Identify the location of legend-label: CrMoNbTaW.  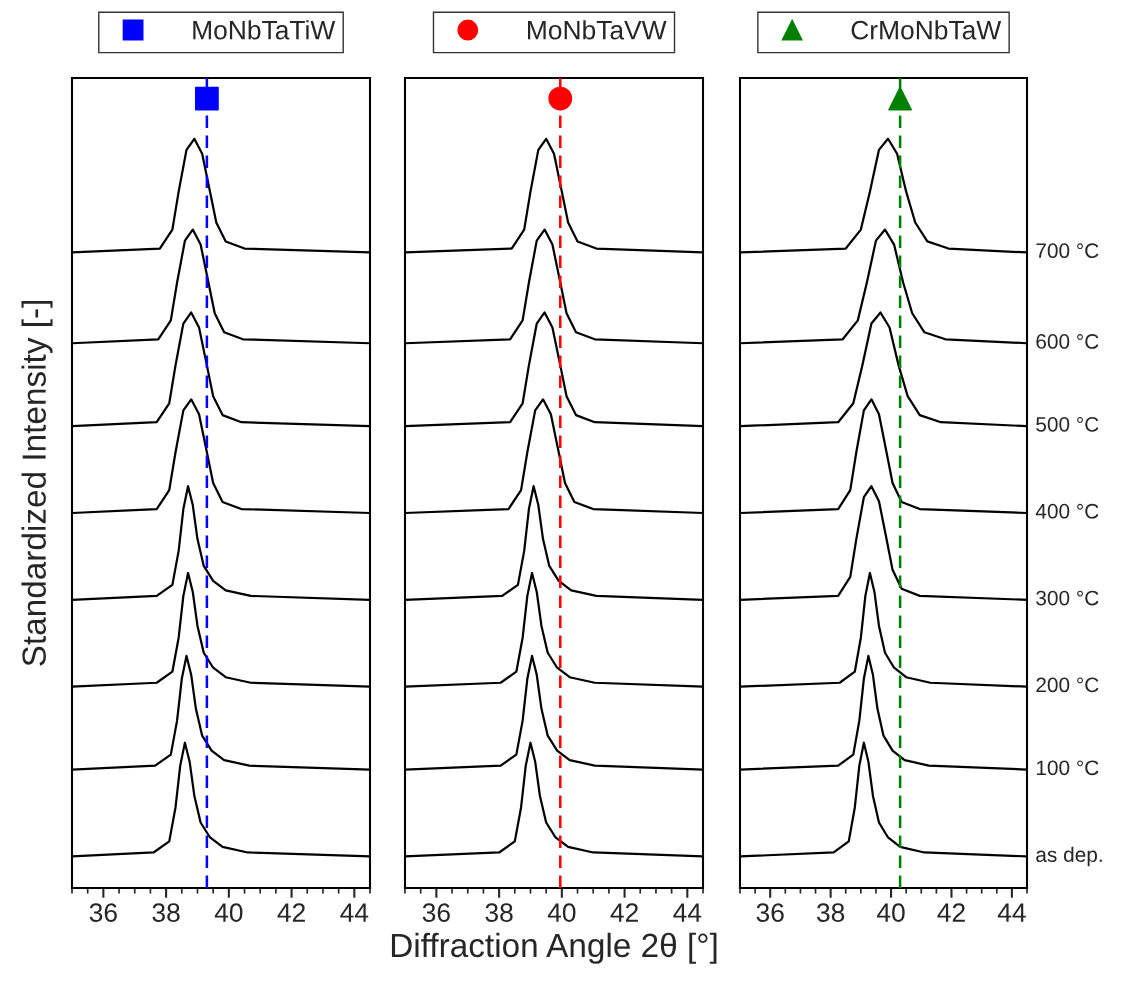
(926, 30).